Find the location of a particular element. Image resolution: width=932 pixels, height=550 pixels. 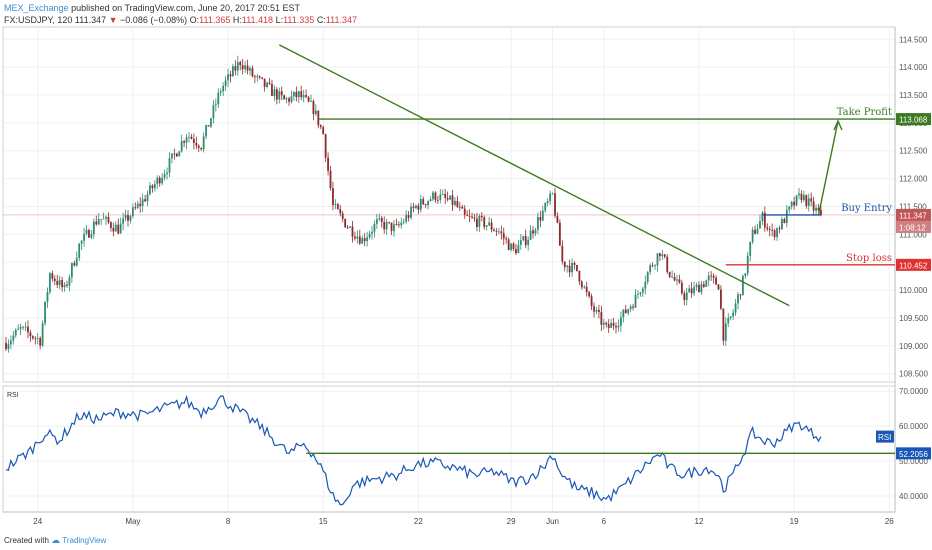

rsi-legend-text: RSI is located at coordinates (884, 437).